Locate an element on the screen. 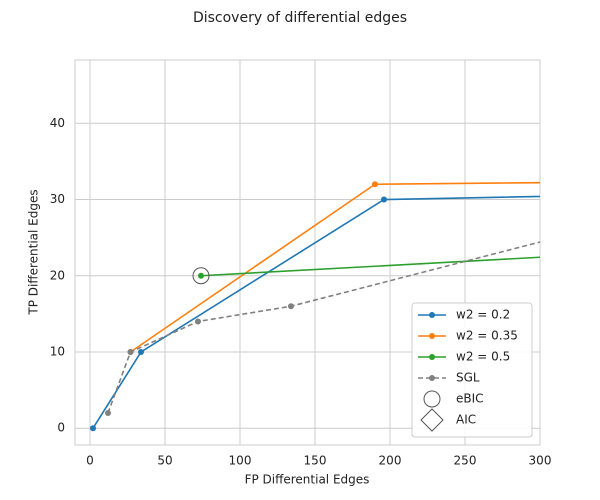  x-tick-label: 150 is located at coordinates (315, 461).